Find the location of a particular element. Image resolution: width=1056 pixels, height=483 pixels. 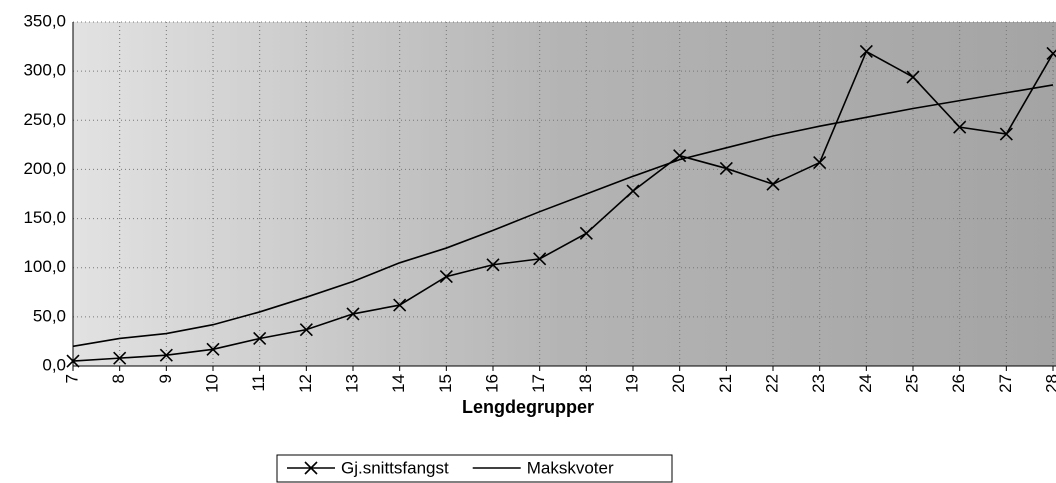

y-tick-label: 50,0 is located at coordinates (49, 315).